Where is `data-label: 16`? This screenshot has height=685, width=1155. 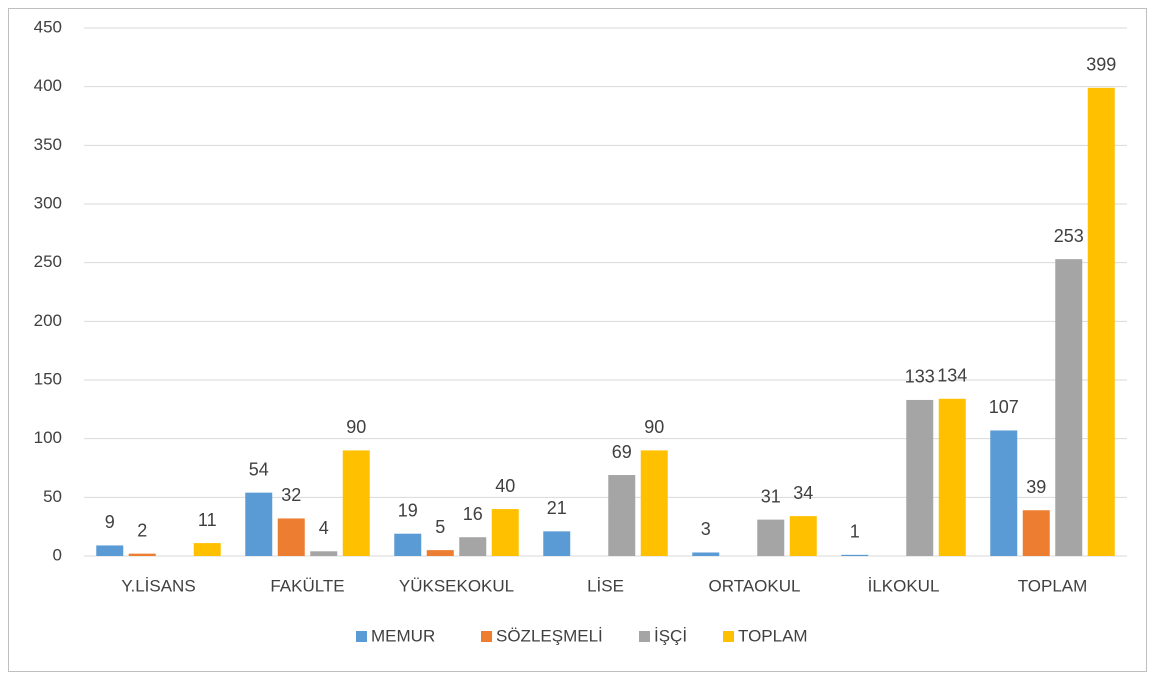
data-label: 16 is located at coordinates (473, 514).